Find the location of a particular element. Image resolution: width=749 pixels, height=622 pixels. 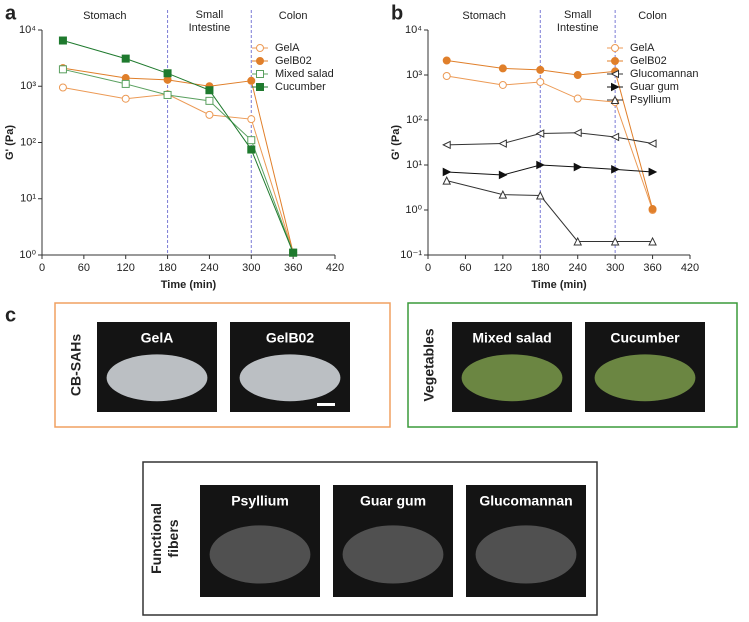

x-tick-label: 300 is located at coordinates (251, 268).